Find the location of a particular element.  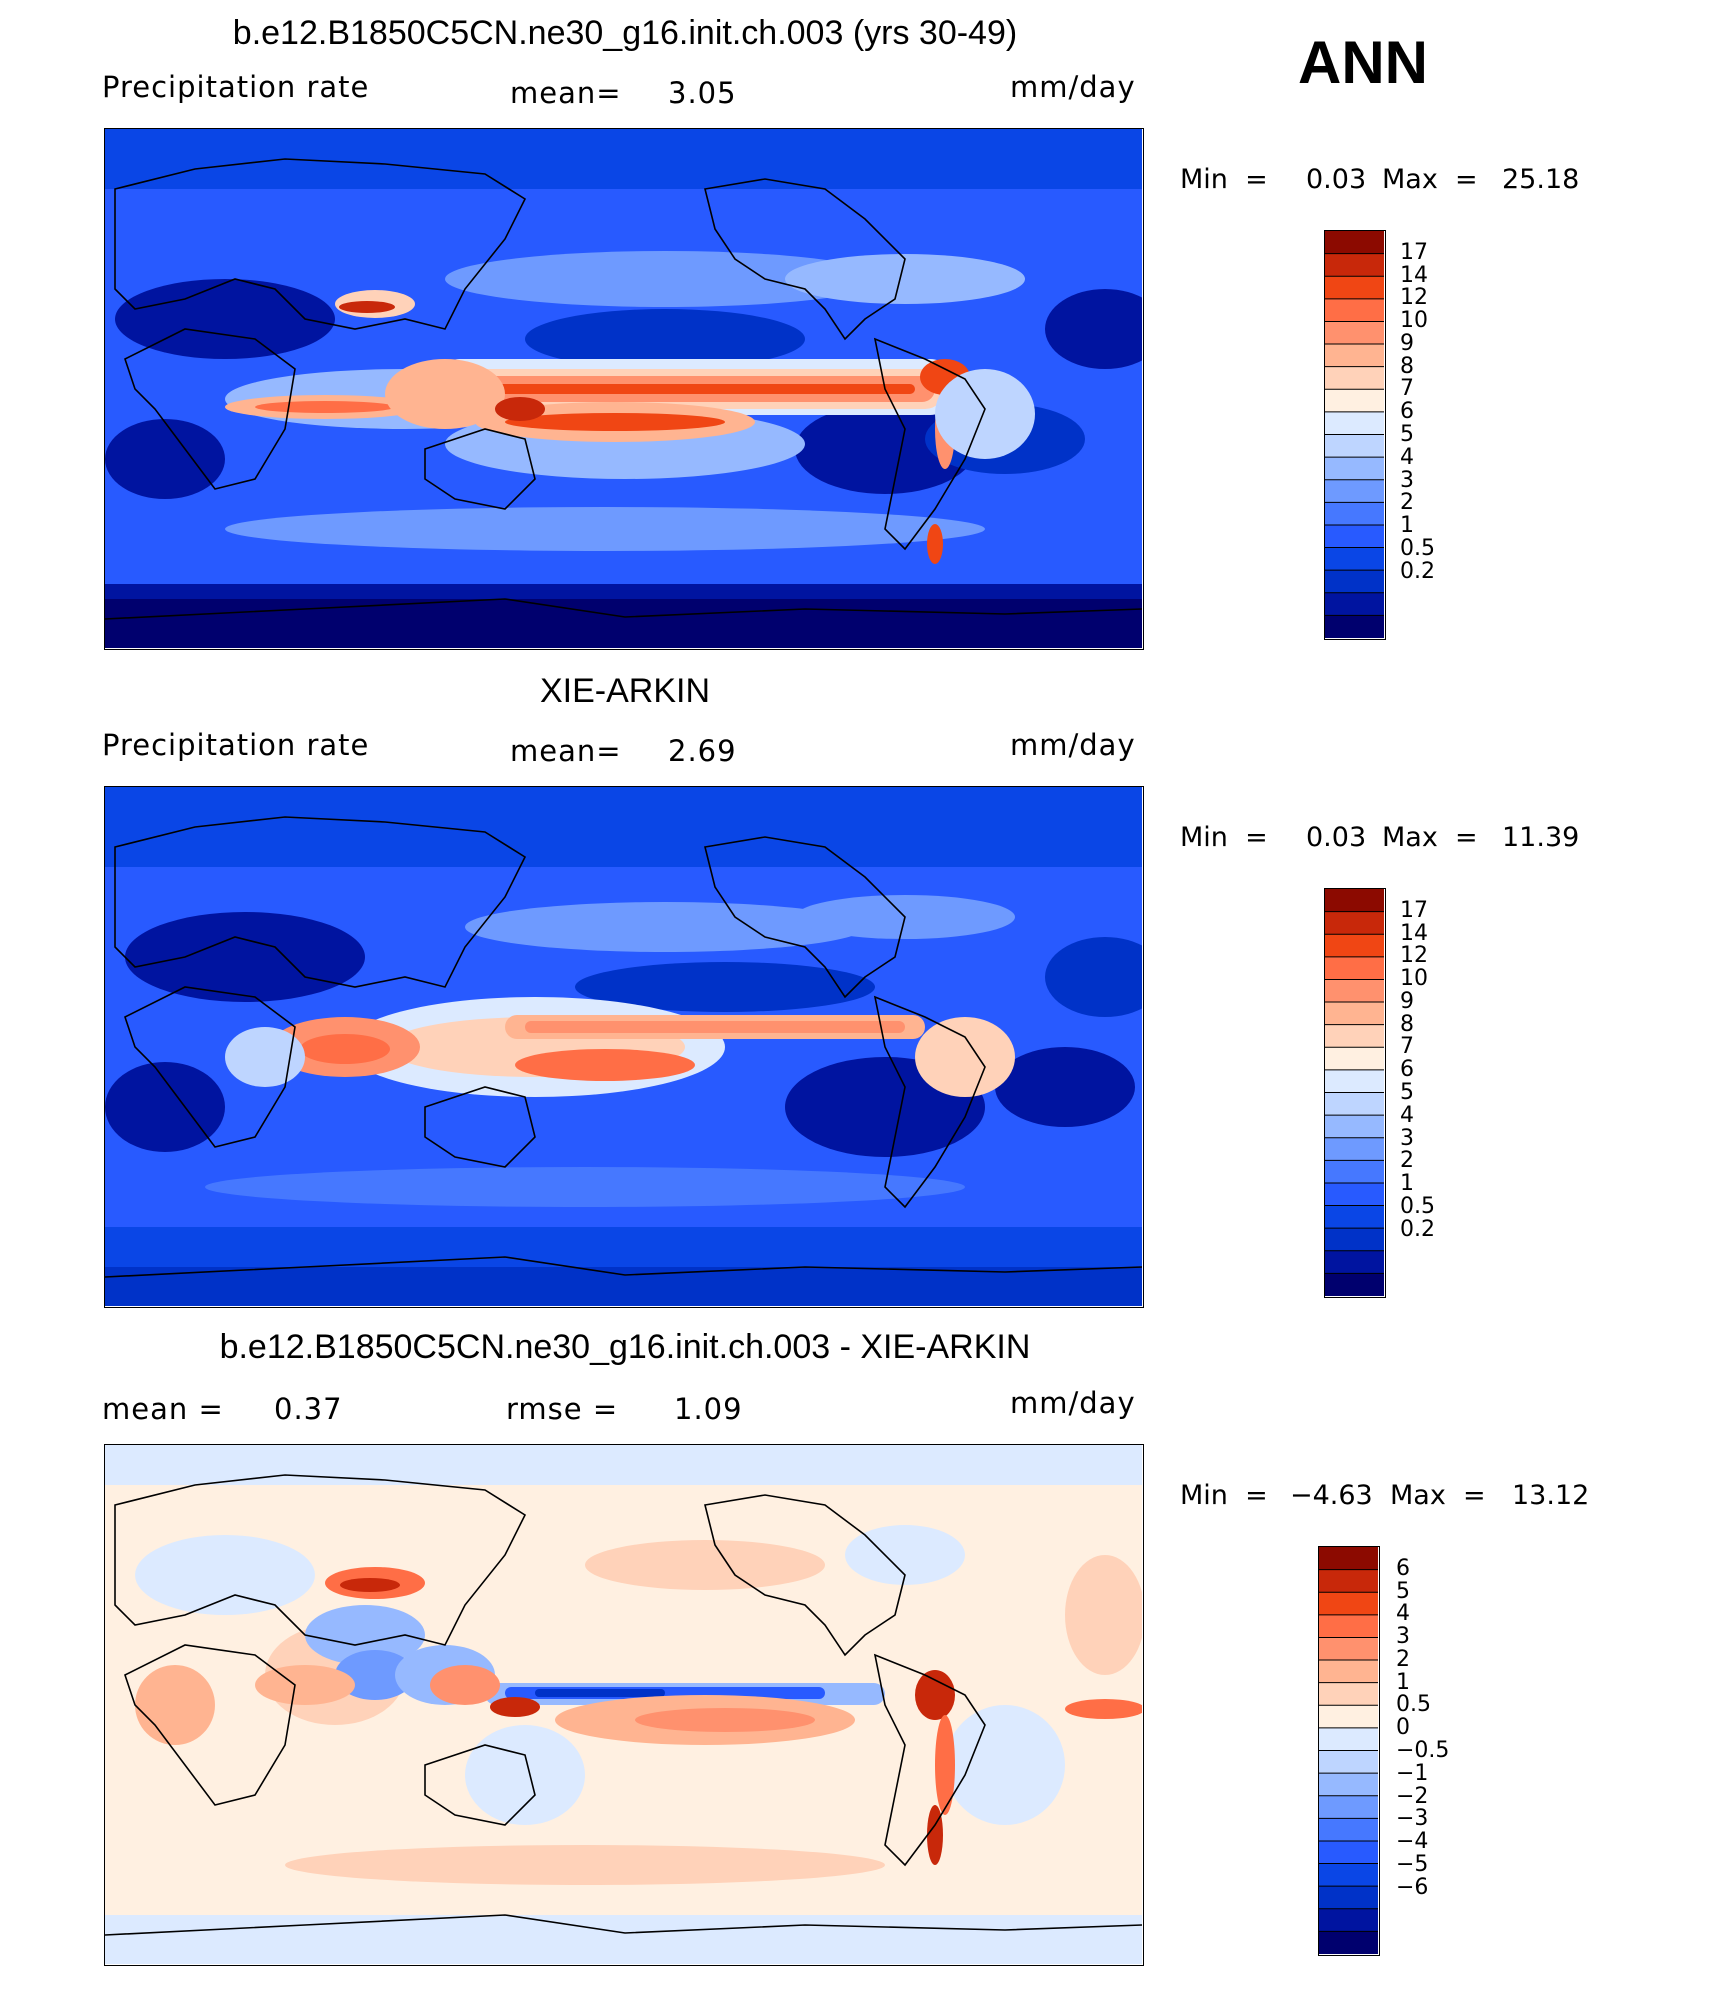

colorbar-tick-label: −4 is located at coordinates (1412, 1842).